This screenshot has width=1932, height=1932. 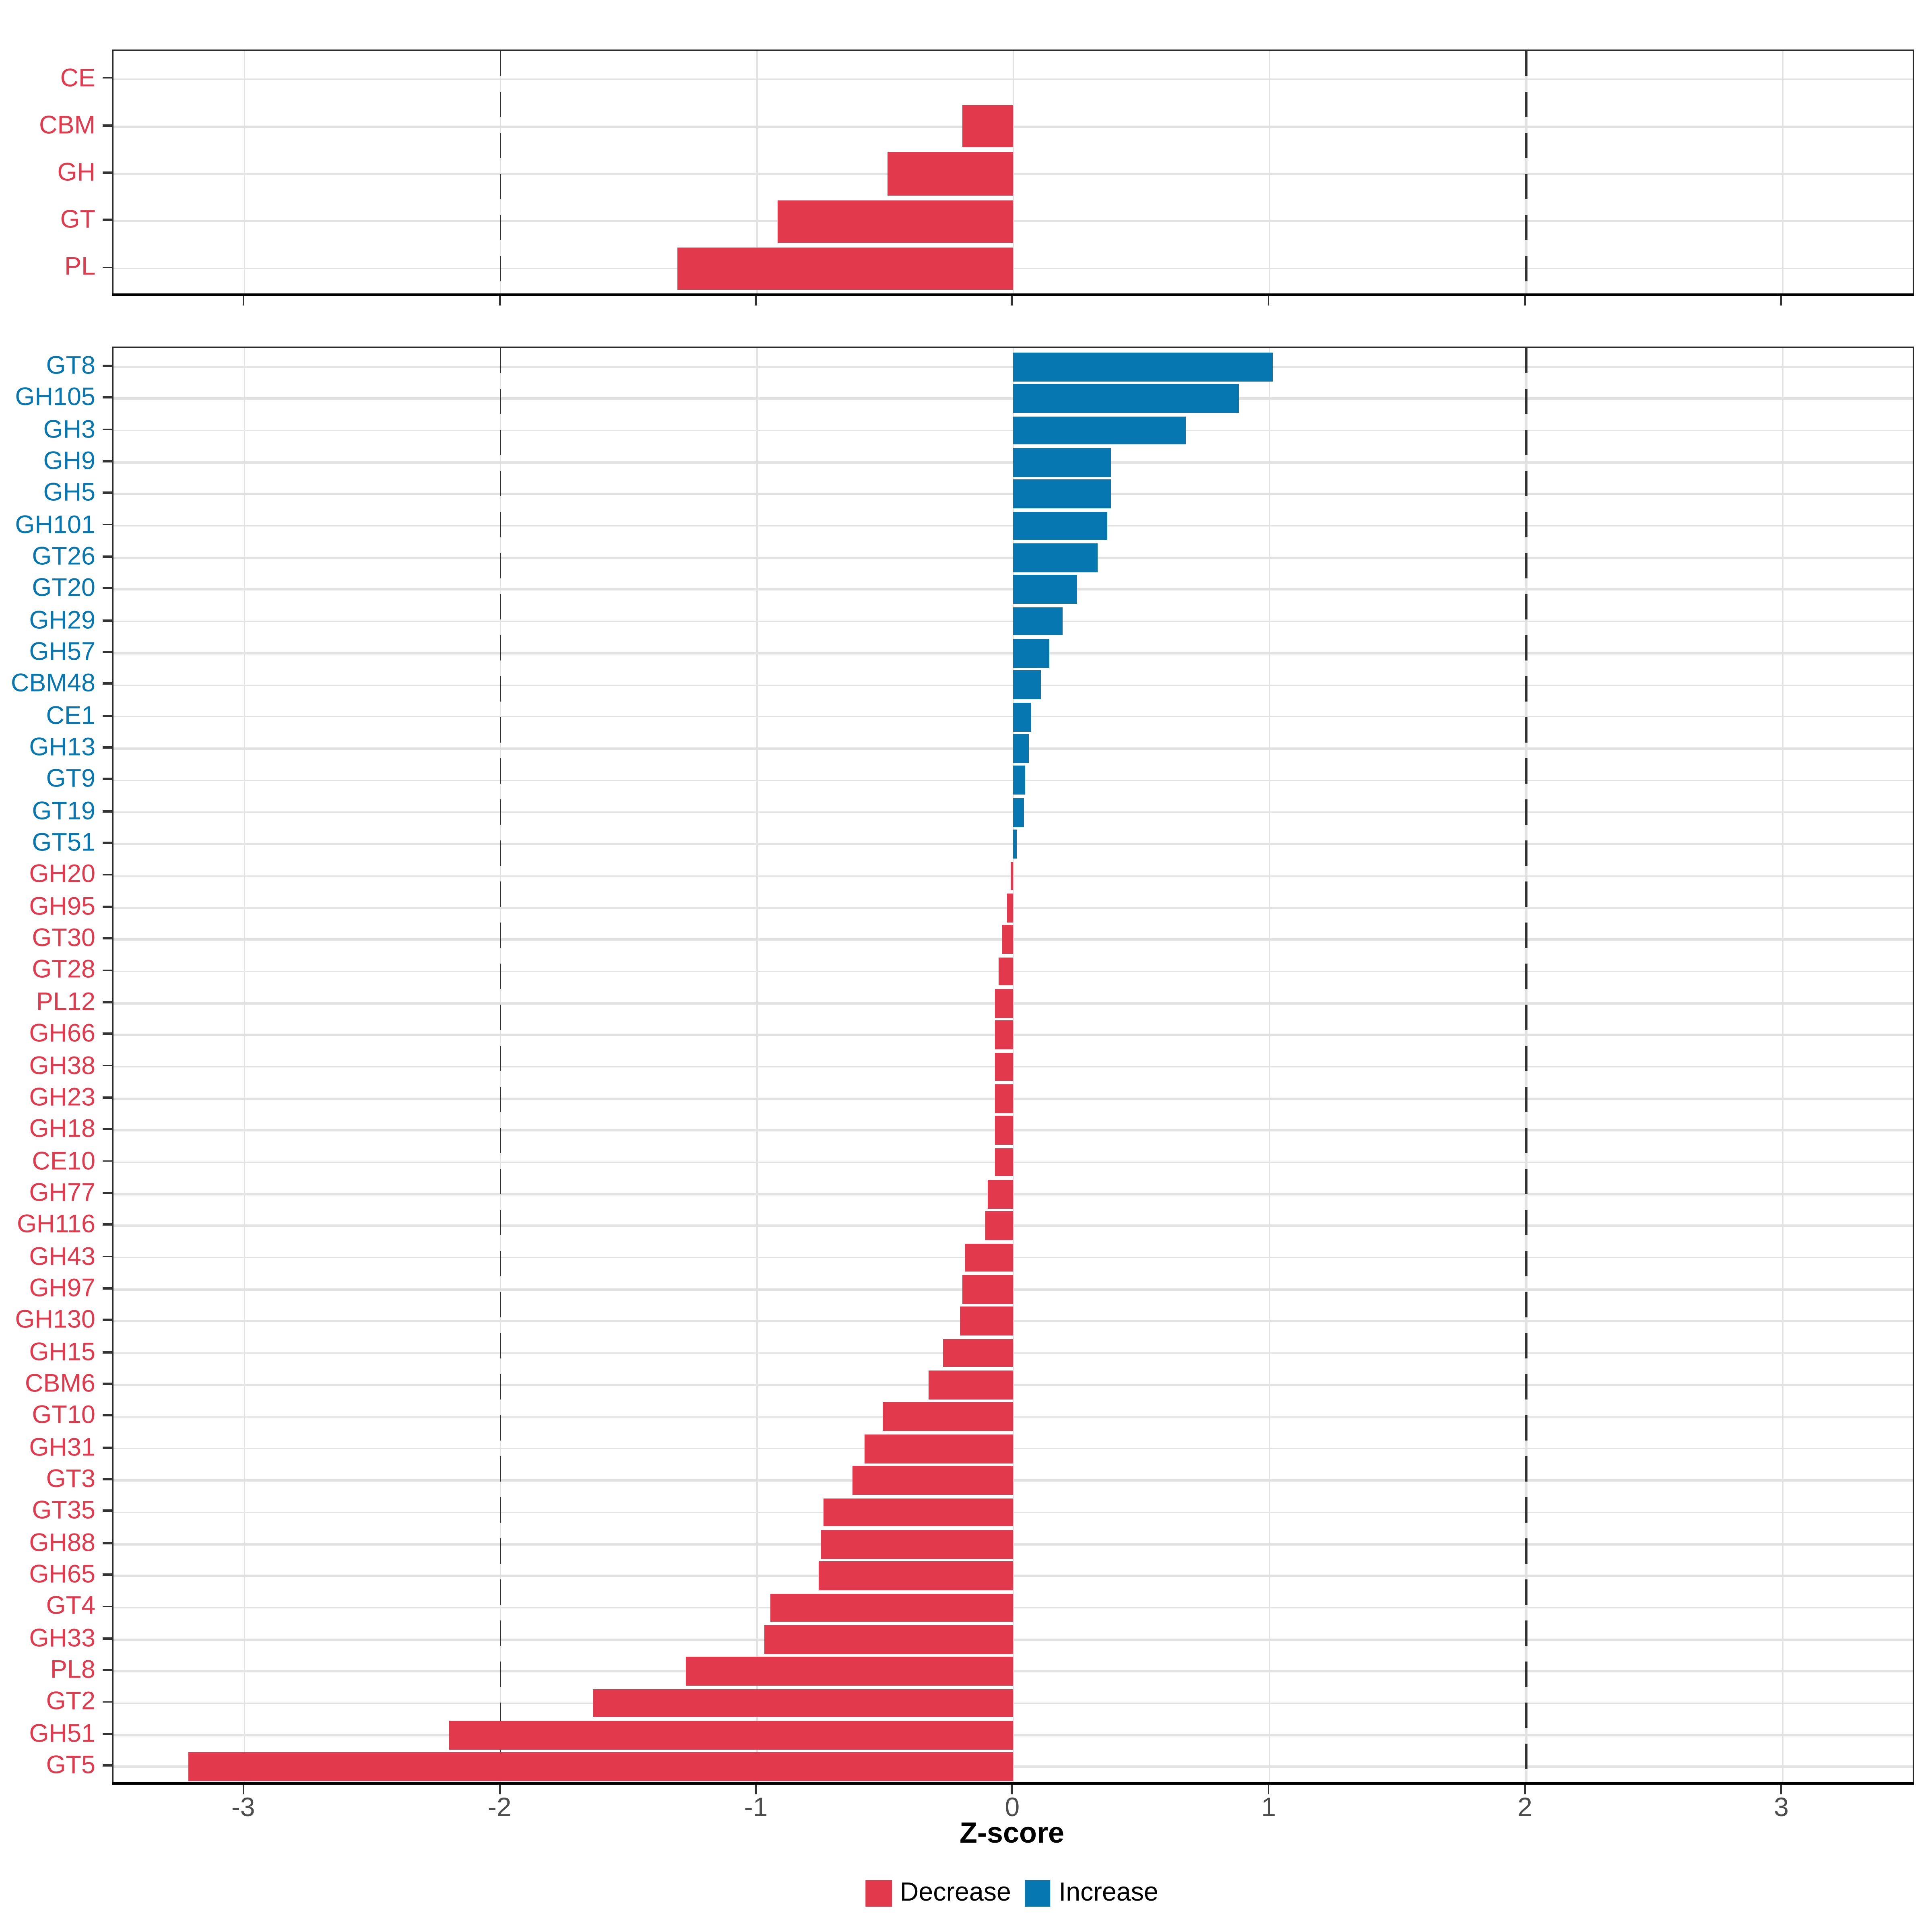 What do you see at coordinates (845, 268) in the screenshot?
I see `bar-PL` at bounding box center [845, 268].